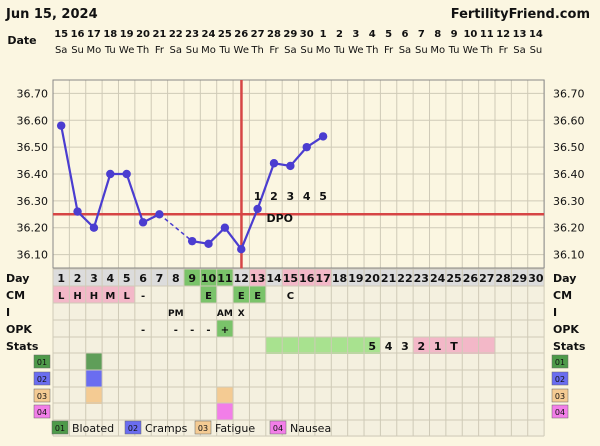 The image size is (600, 446). What do you see at coordinates (143, 278) in the screenshot?
I see `cycle-day-number: 6` at bounding box center [143, 278].